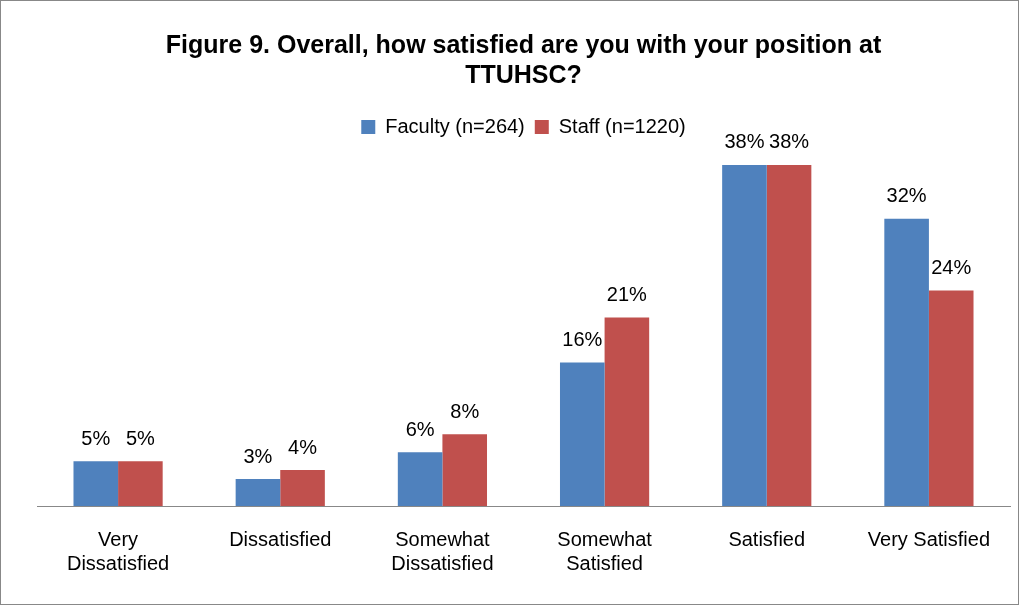 Image resolution: width=1019 pixels, height=605 pixels. I want to click on data-label: 3%, so click(258, 455).